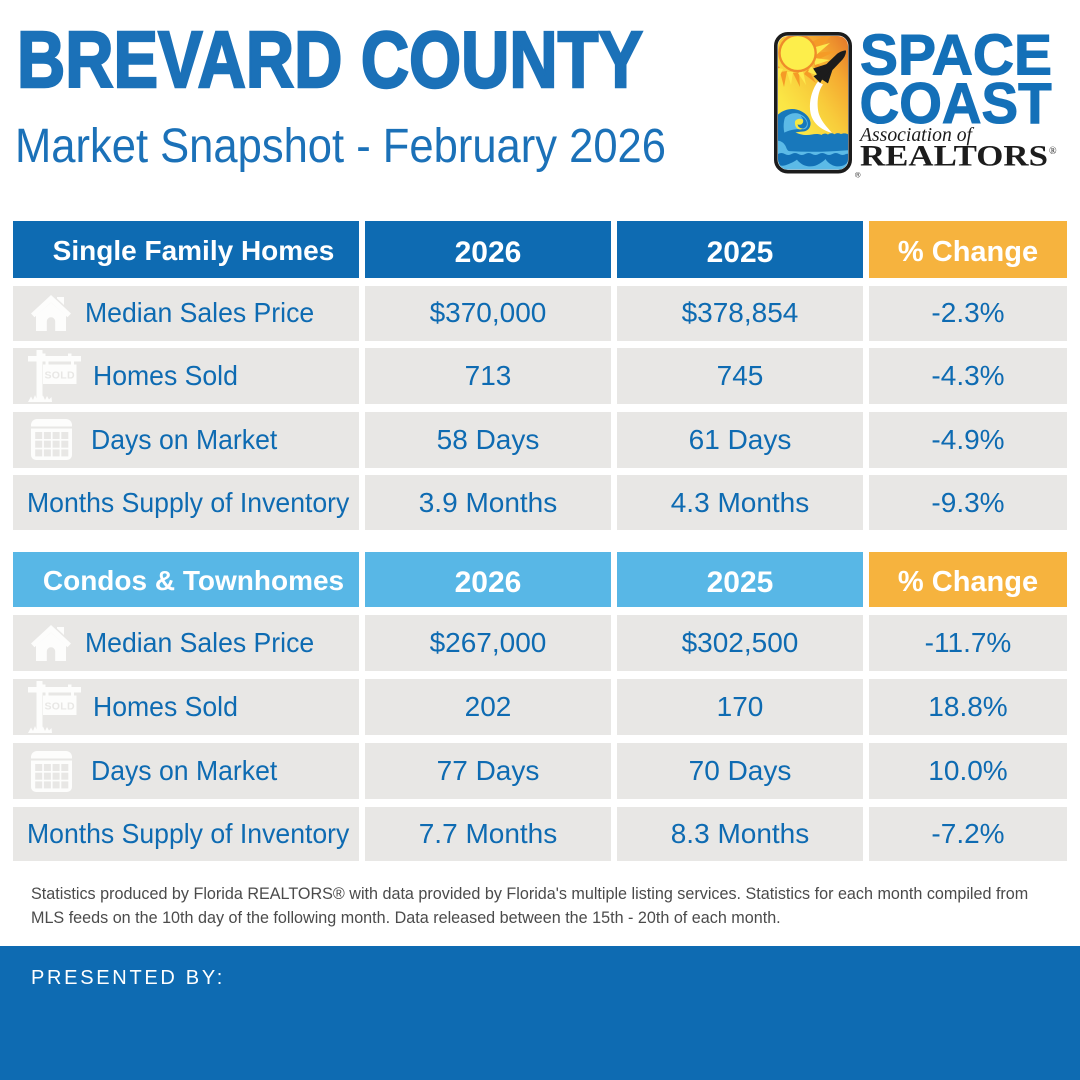  Describe the element at coordinates (954, 157) in the screenshot. I see `svg-text: REALTORS` at that location.